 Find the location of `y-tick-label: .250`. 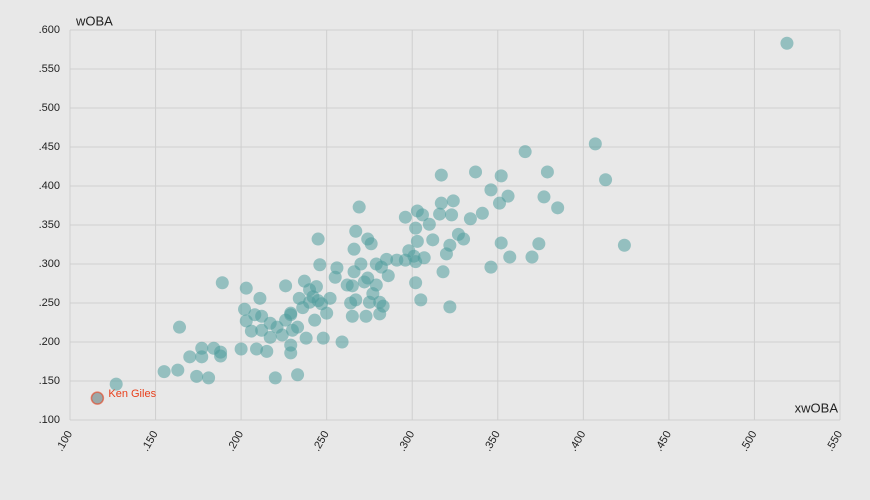

y-tick-label: .250 is located at coordinates (49, 303).